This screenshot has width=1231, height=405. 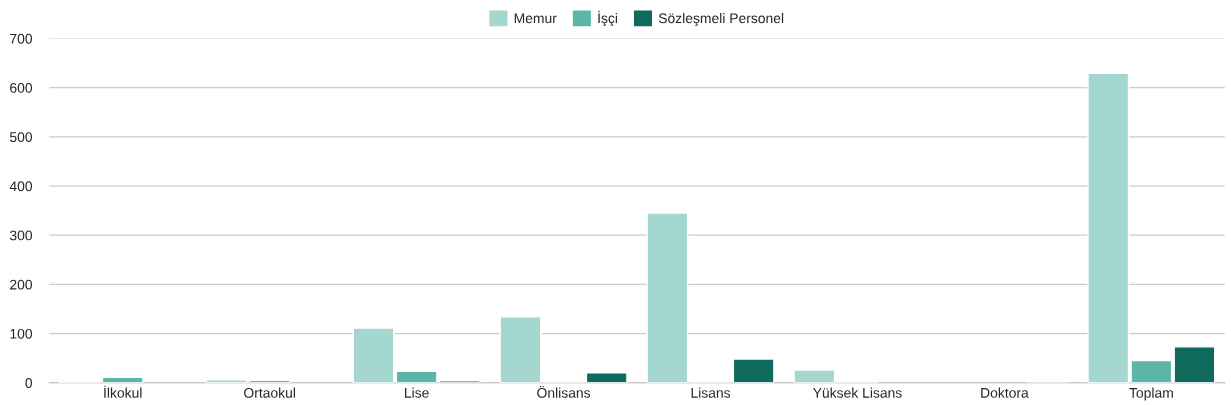 What do you see at coordinates (1005, 392) in the screenshot?
I see `x-tick-label: Doktora` at bounding box center [1005, 392].